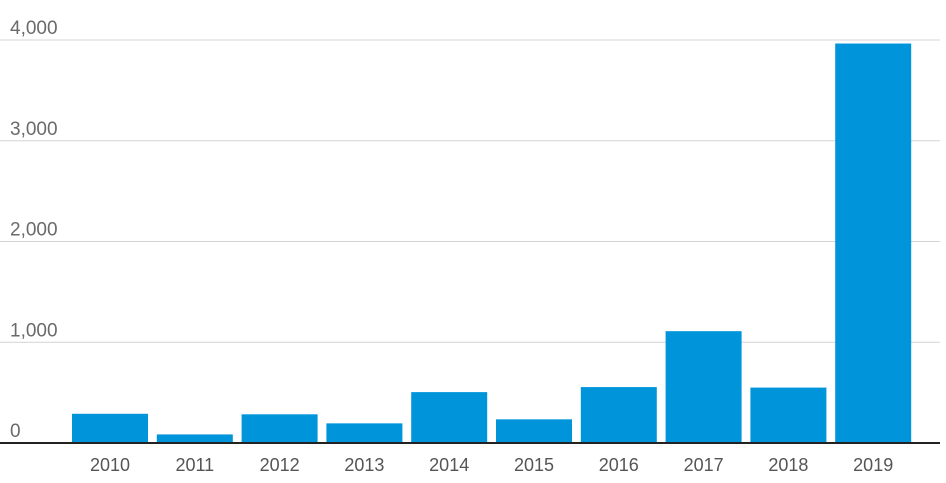 This screenshot has width=946, height=483. Describe the element at coordinates (788, 465) in the screenshot. I see `x-tick-label: 2018` at that location.